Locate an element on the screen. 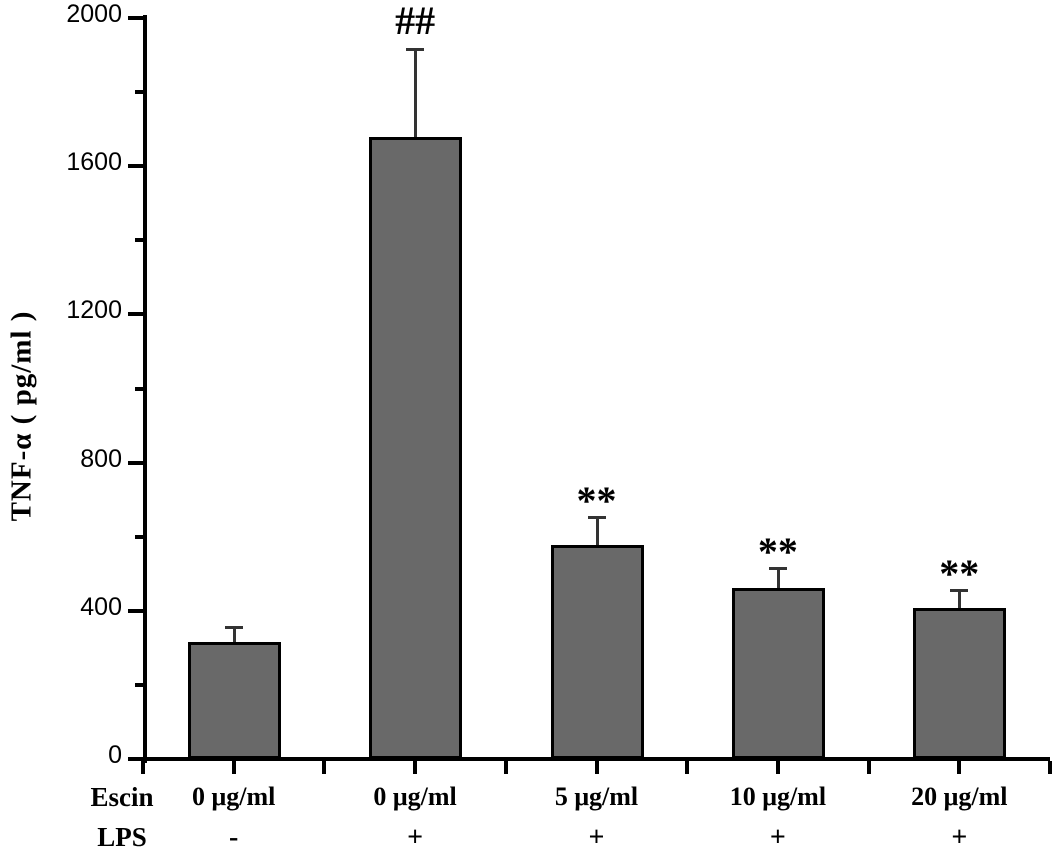 The image size is (1063, 853). lps-value-label: - is located at coordinates (234, 837).